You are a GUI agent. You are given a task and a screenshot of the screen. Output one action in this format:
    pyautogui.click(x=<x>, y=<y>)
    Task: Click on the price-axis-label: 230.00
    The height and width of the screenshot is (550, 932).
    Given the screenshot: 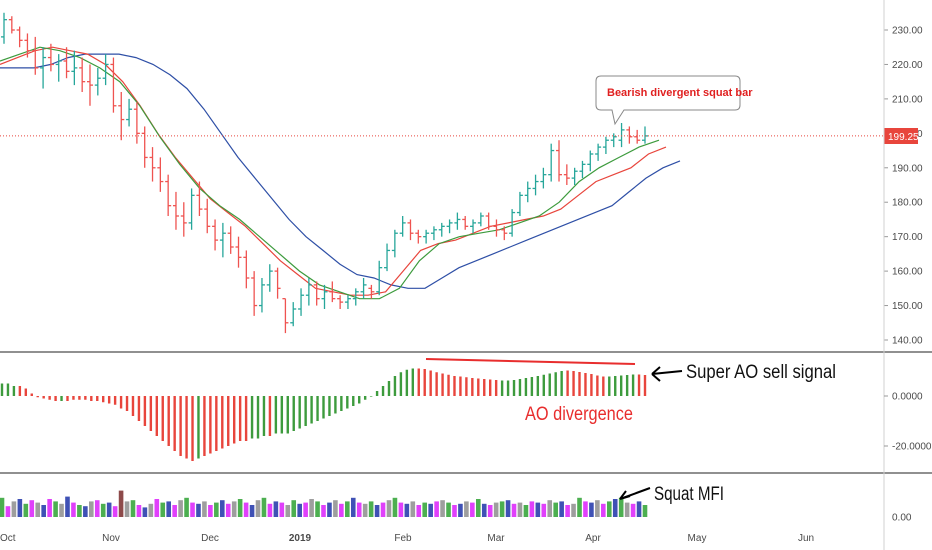 What is the action you would take?
    pyautogui.click(x=907, y=31)
    